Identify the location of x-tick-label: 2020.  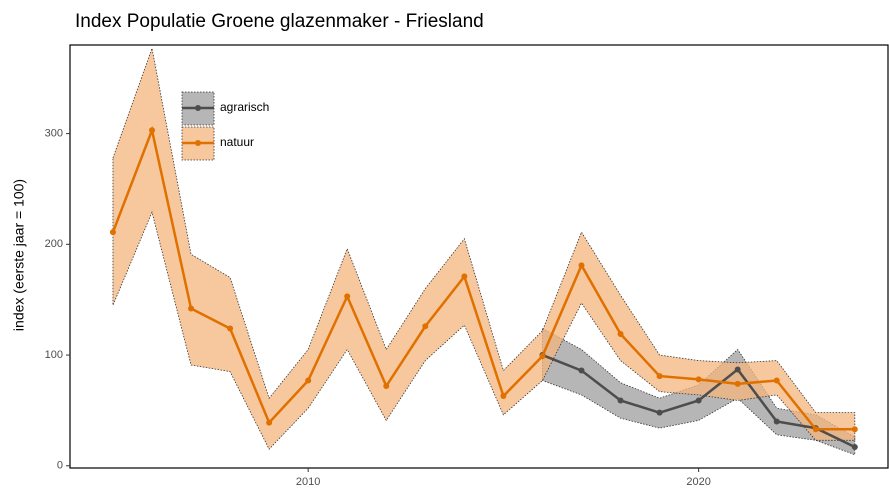
(698, 482).